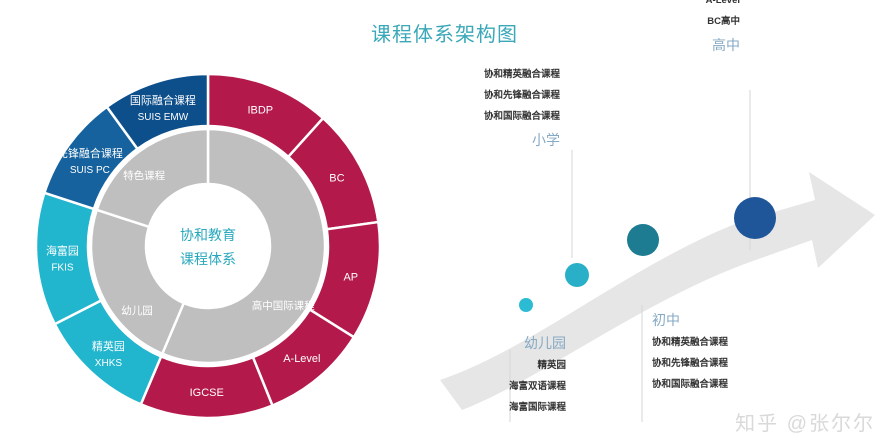 The width and height of the screenshot is (889, 442). Describe the element at coordinates (144, 175) in the screenshot. I see `donut-inner-segment-label: 特色课程` at that location.